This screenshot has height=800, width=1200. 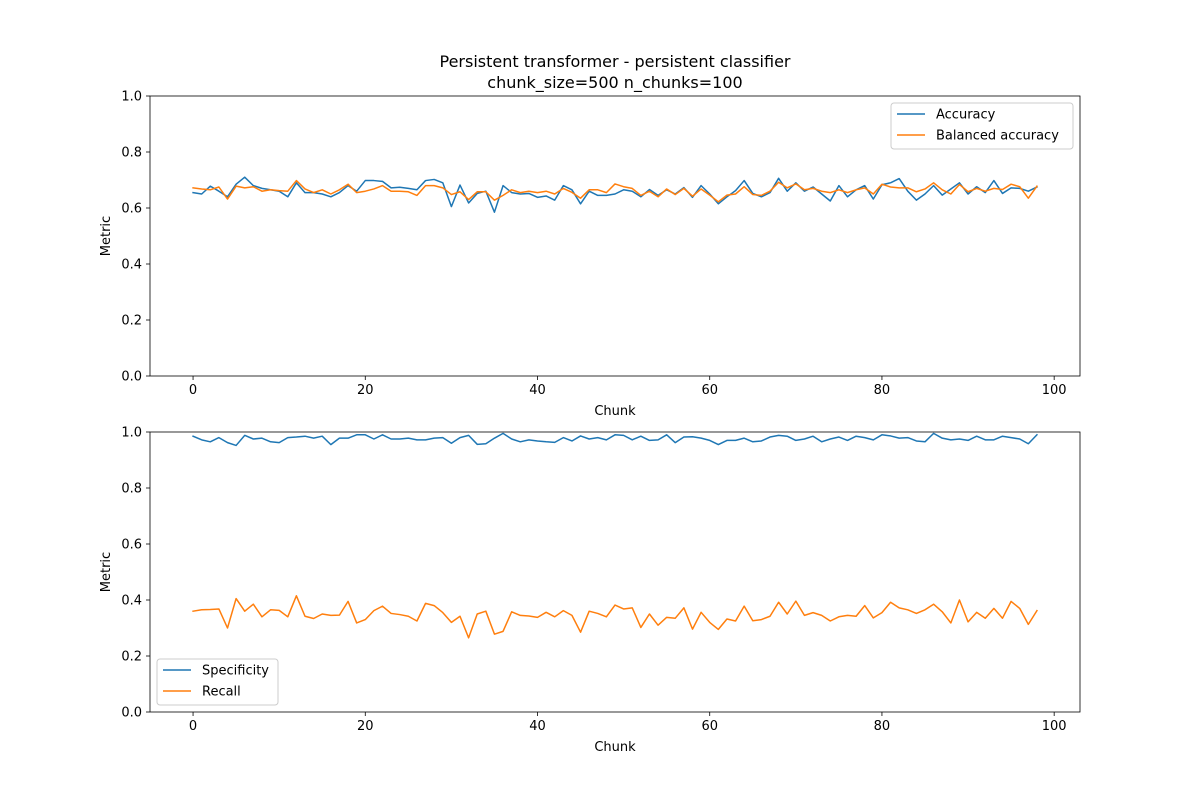 What do you see at coordinates (615, 617) in the screenshot?
I see `series-line-recall` at bounding box center [615, 617].